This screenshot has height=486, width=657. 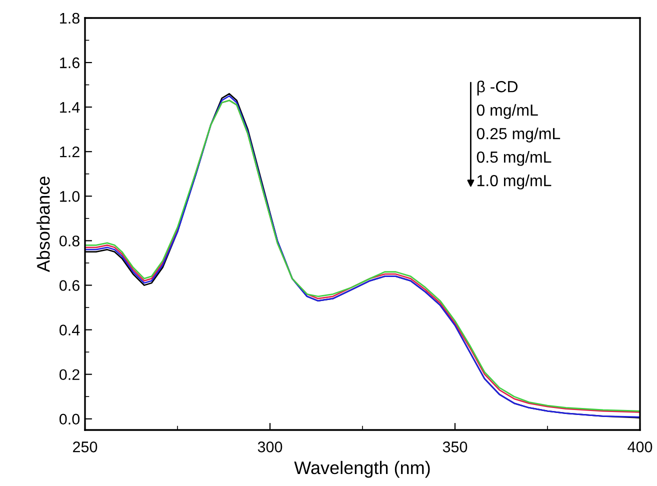 I want to click on y-tick-label: 0.6, so click(x=70, y=285).